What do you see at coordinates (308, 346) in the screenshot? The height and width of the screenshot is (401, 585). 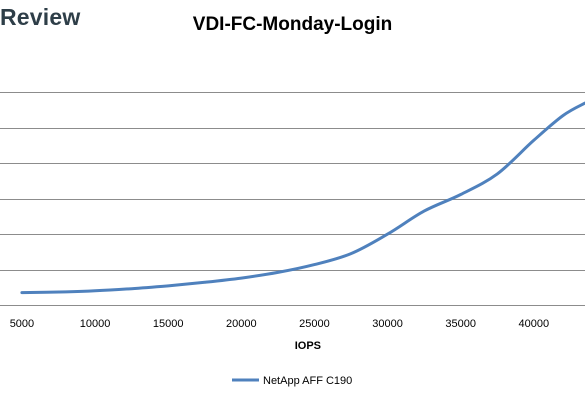 I see `x-axis-title: IOPS` at bounding box center [308, 346].